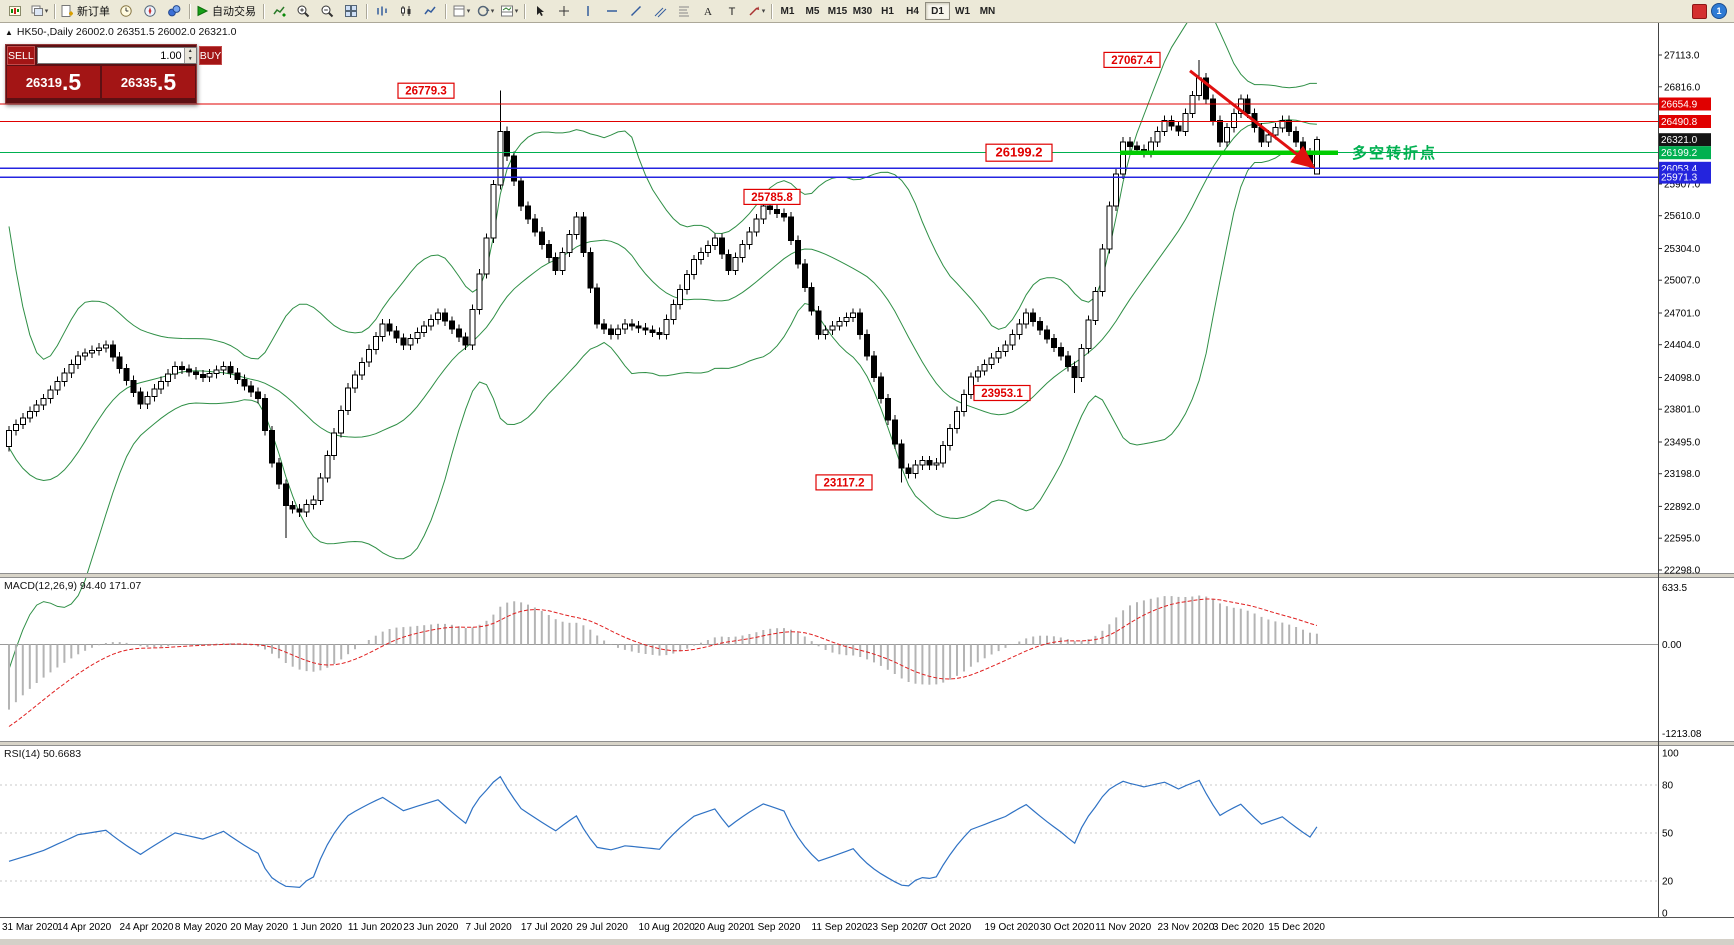 The width and height of the screenshot is (1734, 945). What do you see at coordinates (492, 11) in the screenshot?
I see `cycles-dropdown-icon: ▾` at bounding box center [492, 11].